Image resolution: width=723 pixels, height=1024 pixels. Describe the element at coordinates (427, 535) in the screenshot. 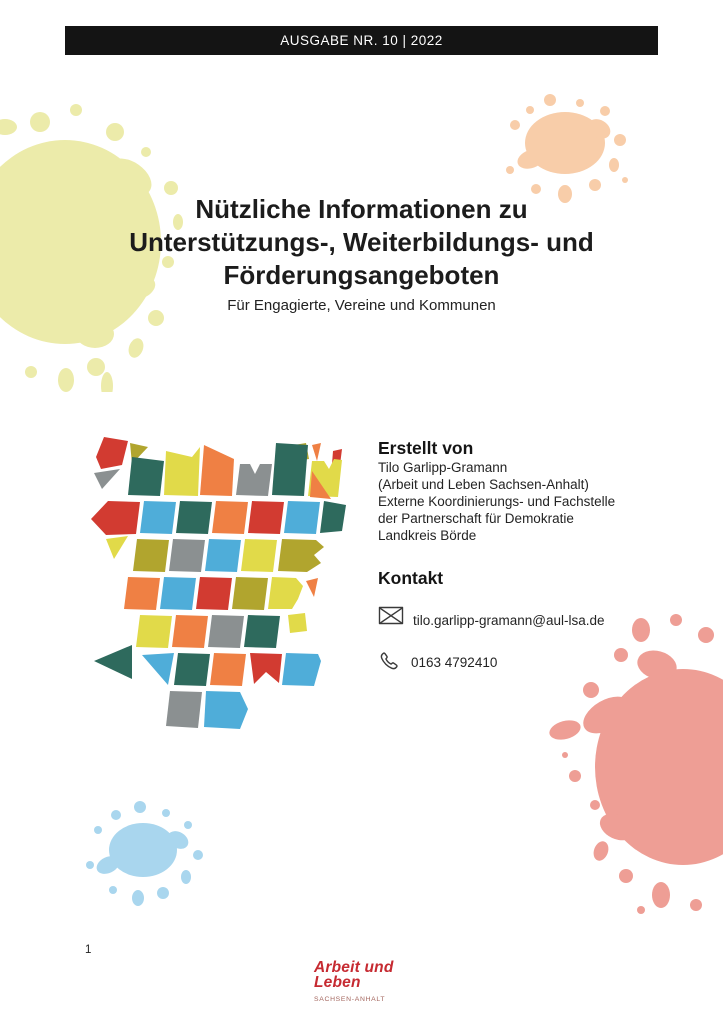

I see `role-line-3: Landkreis Börde` at that location.